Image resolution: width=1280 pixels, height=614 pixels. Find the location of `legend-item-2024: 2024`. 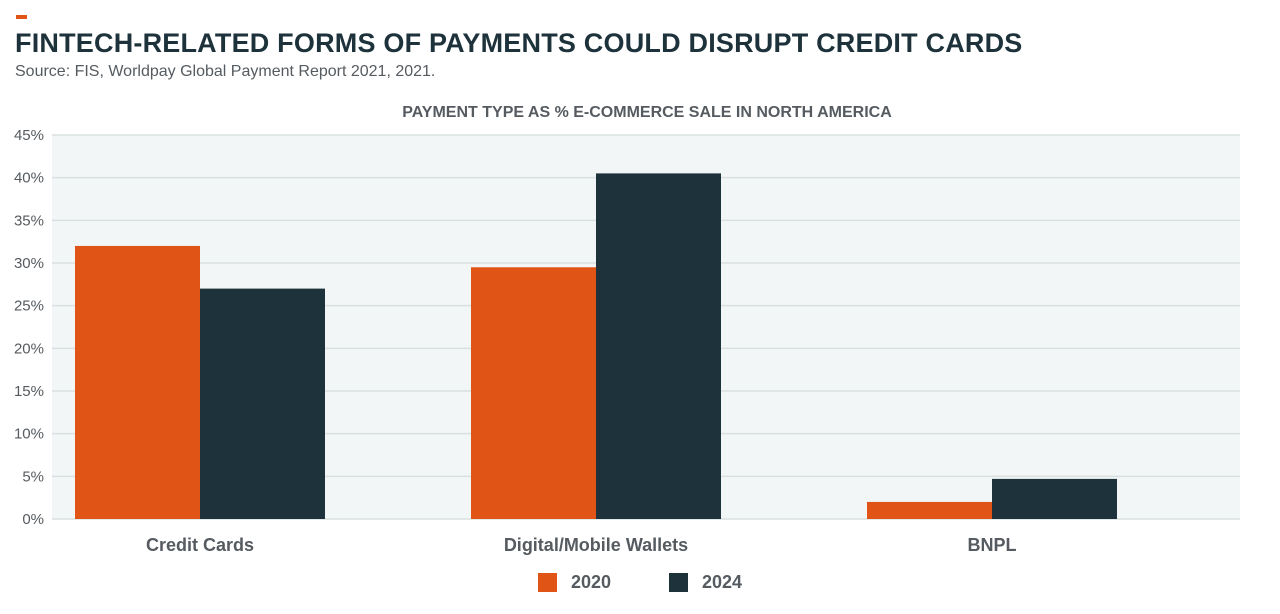

legend-item-2024: 2024 is located at coordinates (705, 582).